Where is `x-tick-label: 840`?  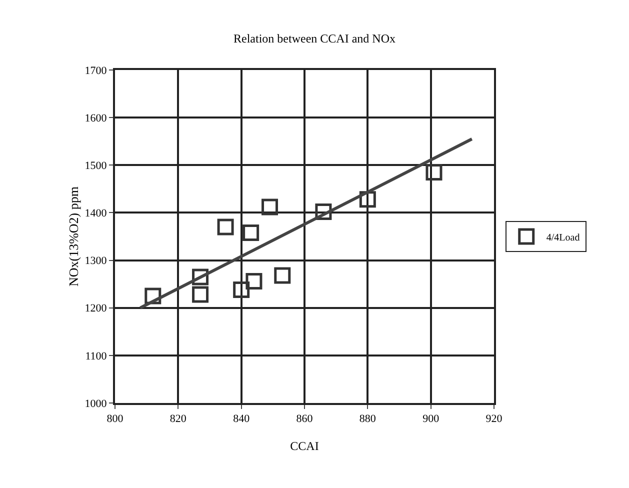
x-tick-label: 840 is located at coordinates (241, 419).